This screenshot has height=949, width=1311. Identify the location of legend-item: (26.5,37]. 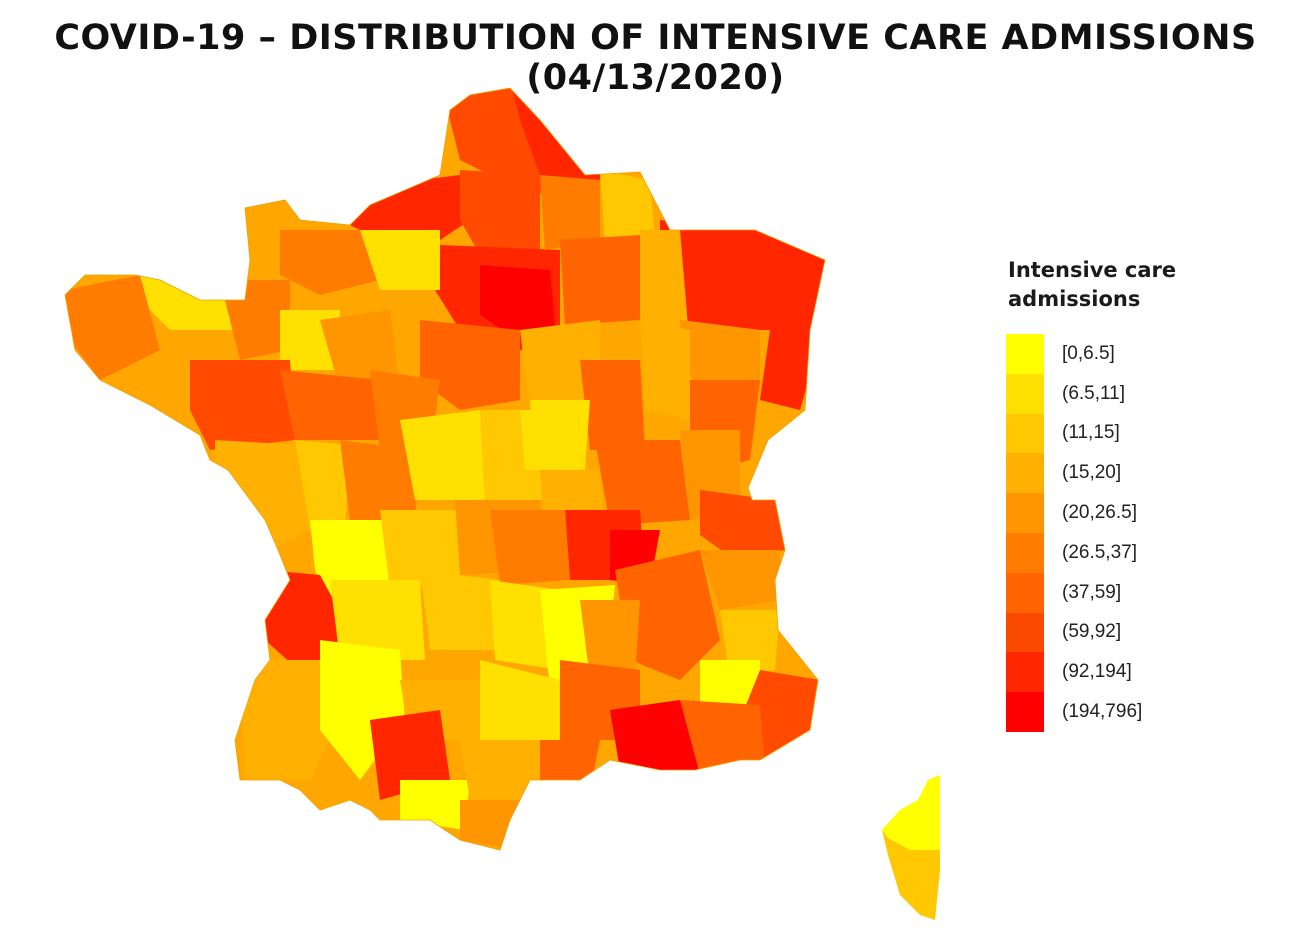
(1074, 552).